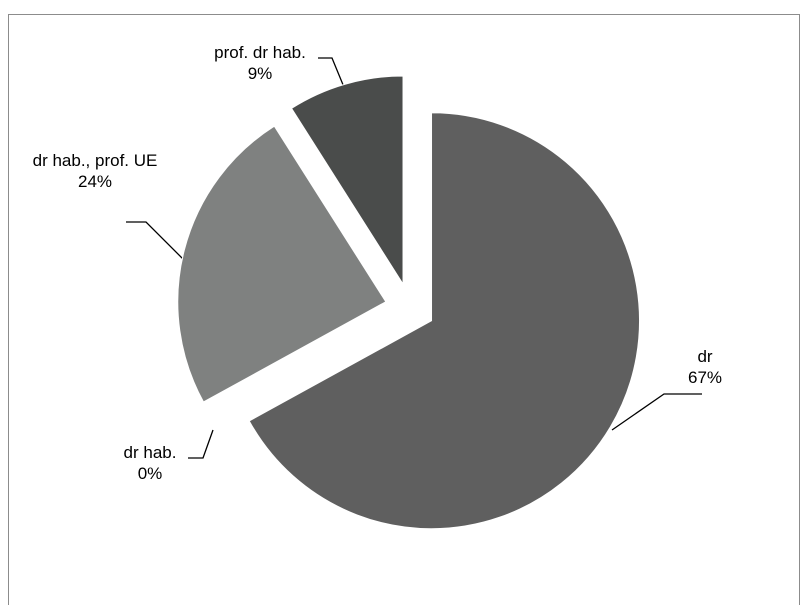  I want to click on slice-label: prof. dr hab. 9%, so click(260, 63).